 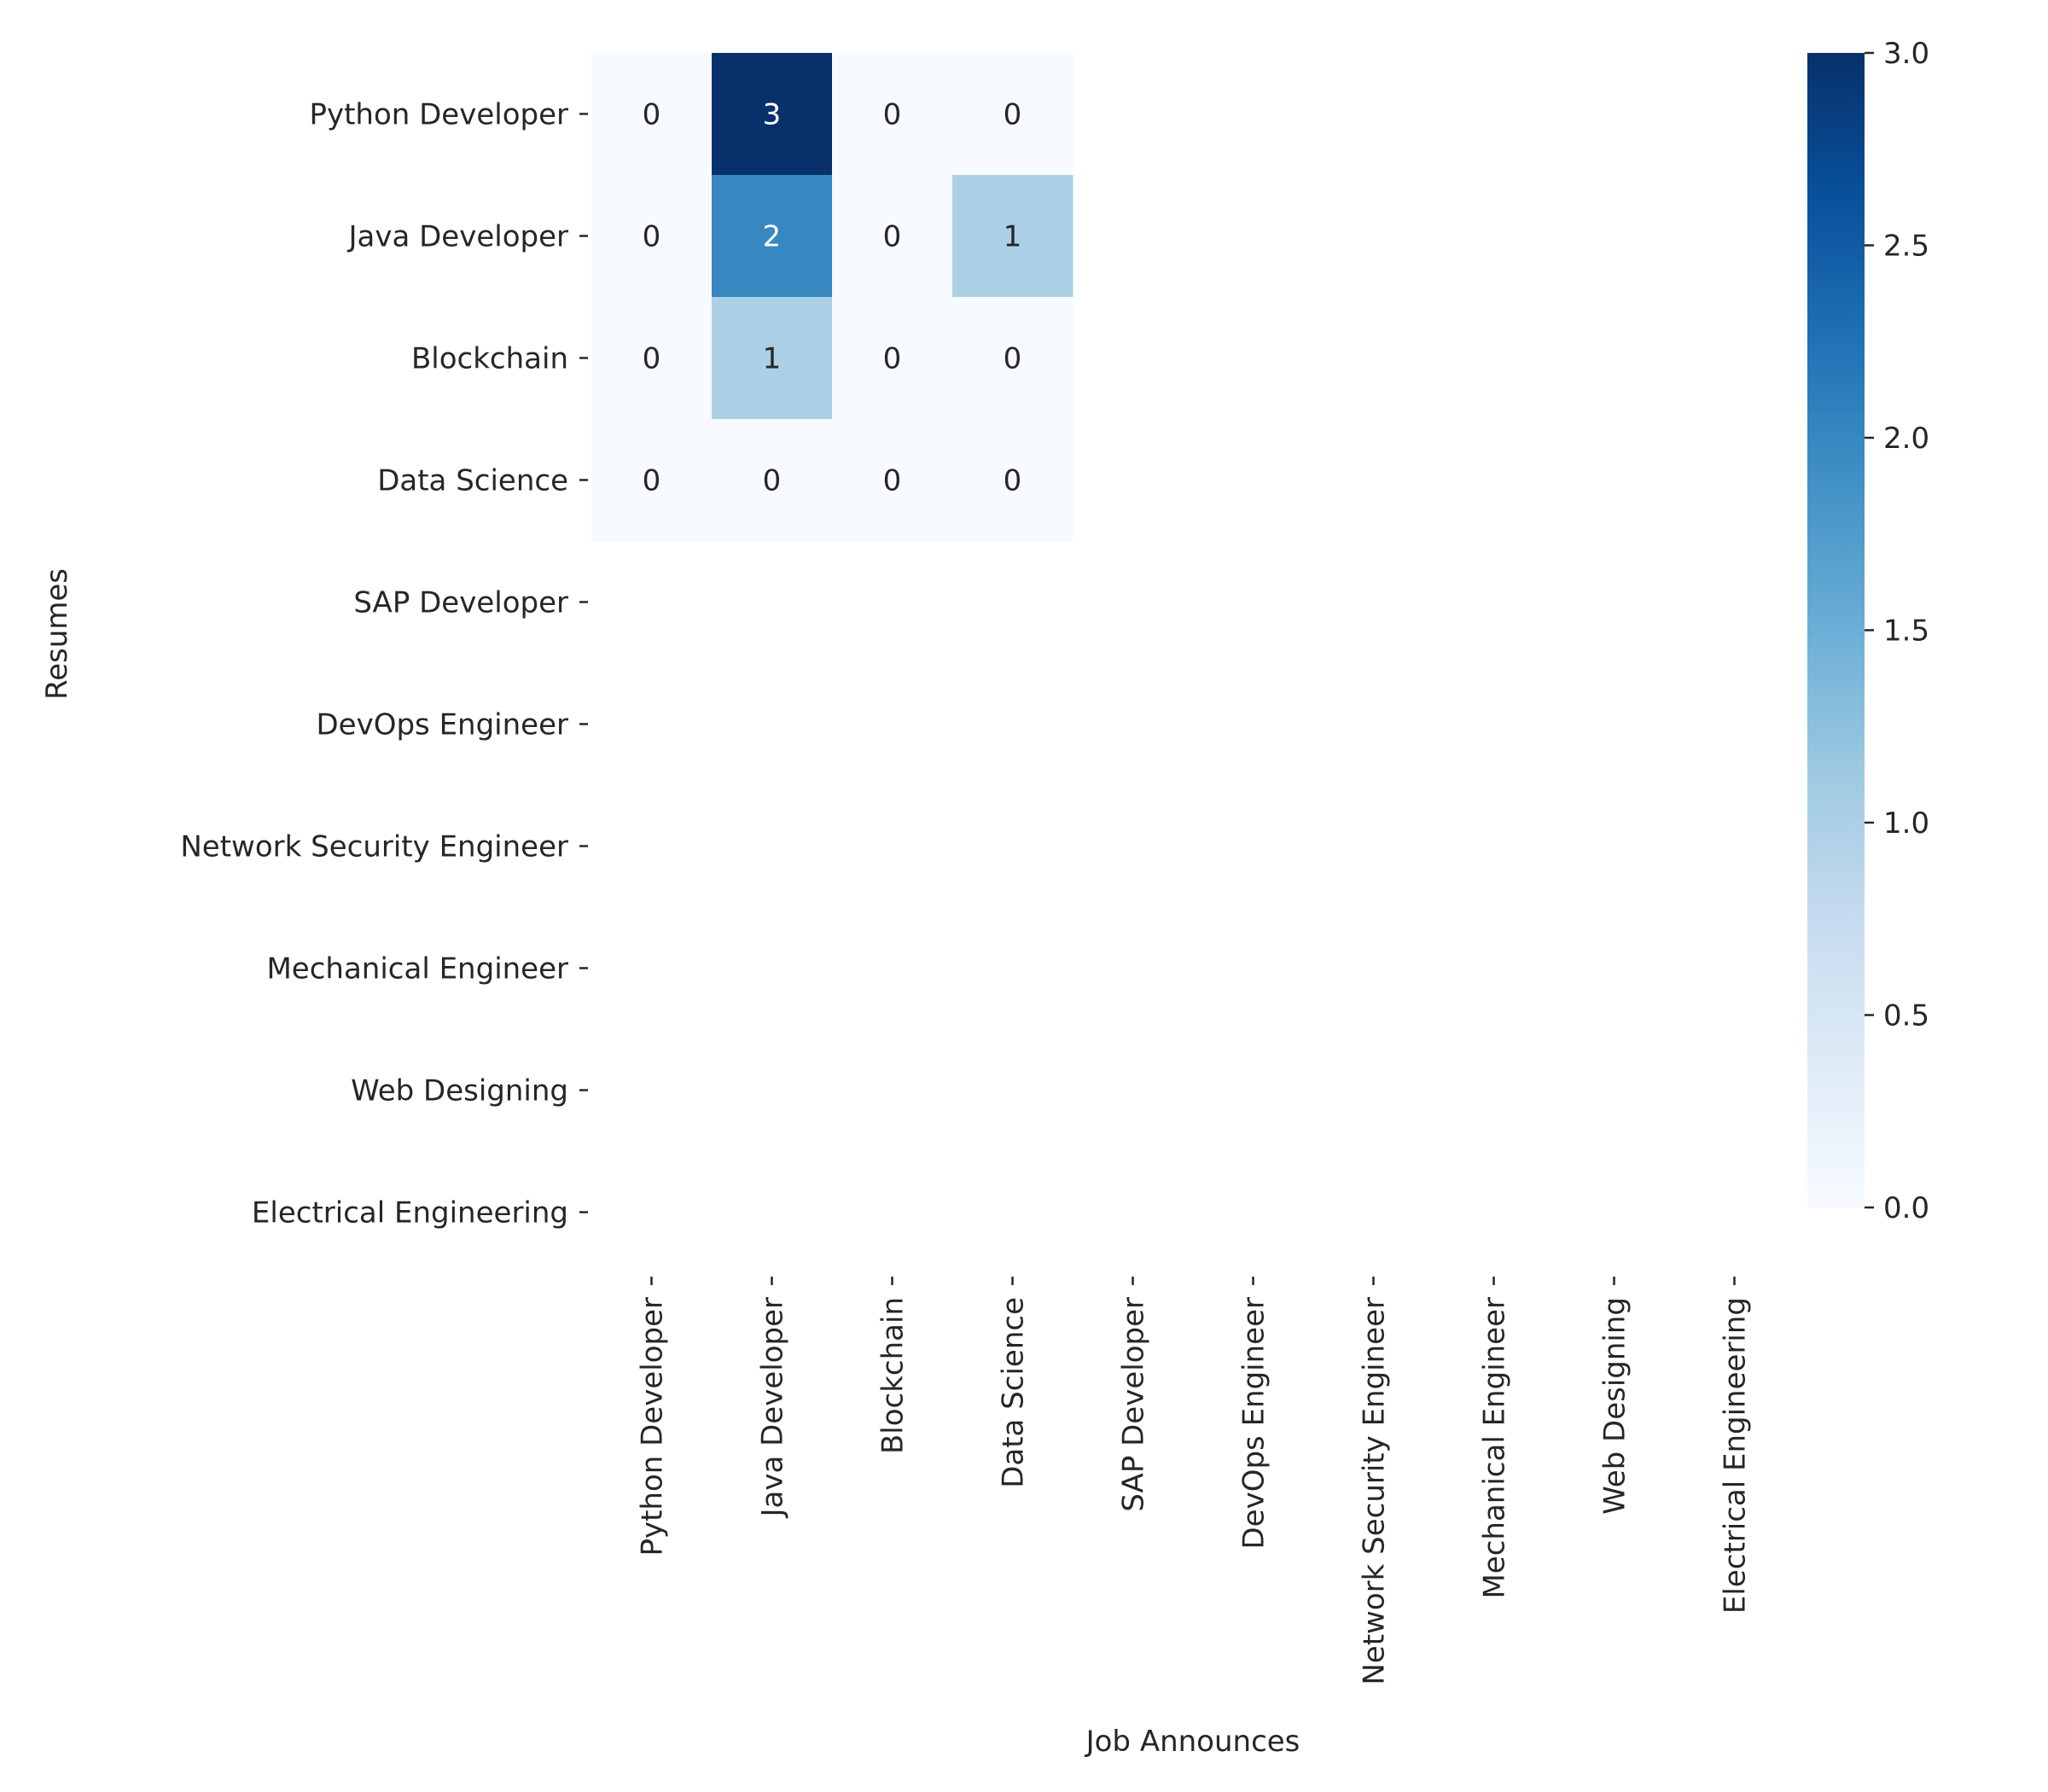 What do you see at coordinates (653, 1426) in the screenshot?
I see `x-tick-label: Python Developer` at bounding box center [653, 1426].